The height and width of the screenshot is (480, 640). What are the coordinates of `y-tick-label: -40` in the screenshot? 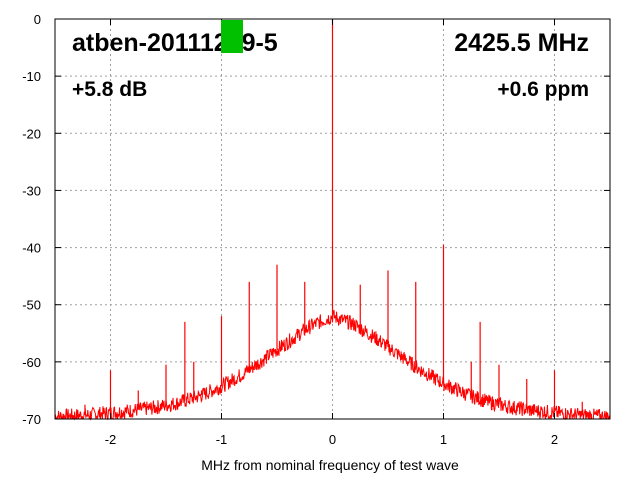 It's located at (31, 248).